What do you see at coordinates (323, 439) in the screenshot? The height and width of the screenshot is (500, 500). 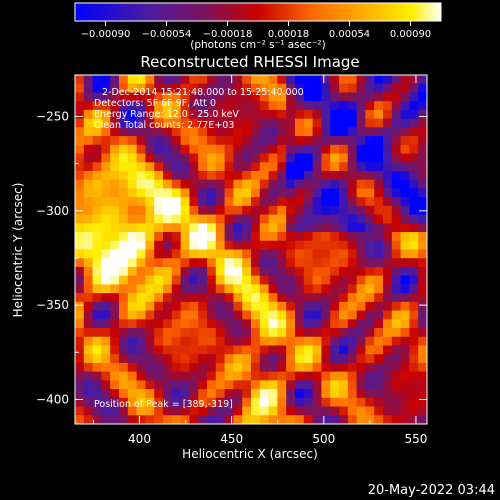 I see `x-tick-label: 500` at bounding box center [323, 439].